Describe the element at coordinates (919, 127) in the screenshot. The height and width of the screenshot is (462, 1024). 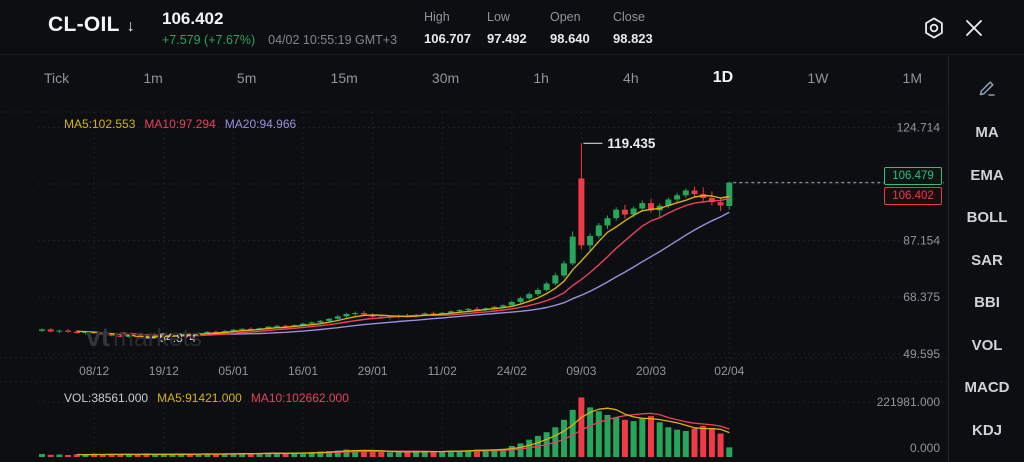
I see `svg-text: 124.714` at that location.